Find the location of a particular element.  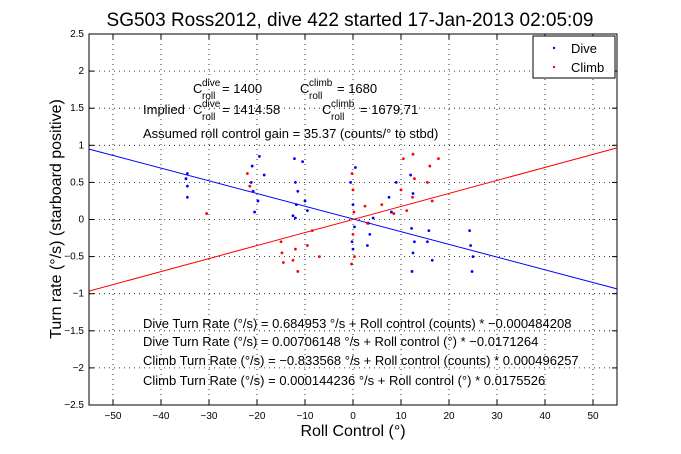

implied-dive-value: = 1414.58 is located at coordinates (251, 109).